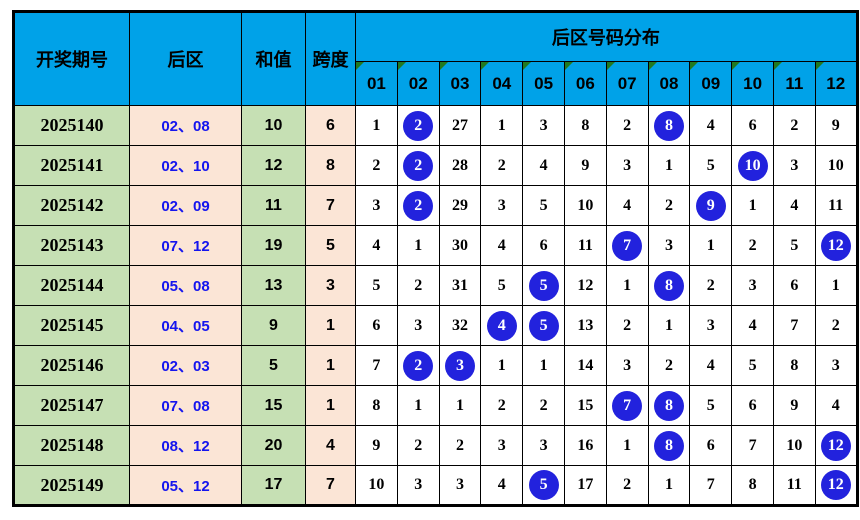 This screenshot has width=860, height=520. Describe the element at coordinates (330, 165) in the screenshot. I see `span-cell: 8` at that location.